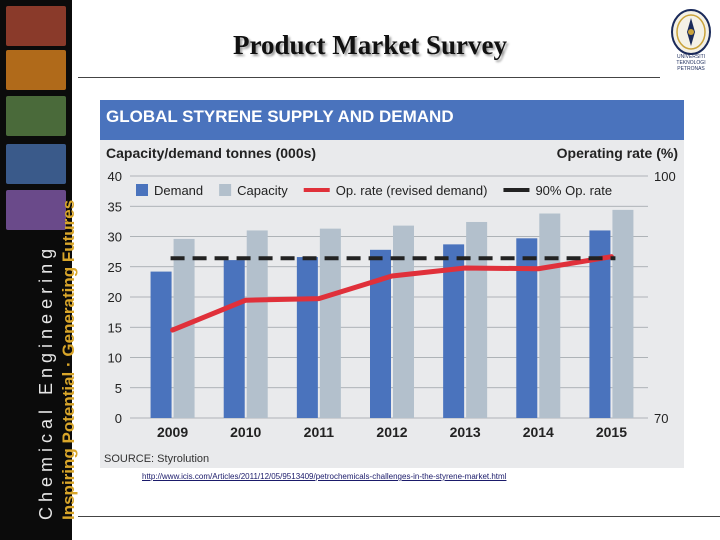 The width and height of the screenshot is (720, 540). Describe the element at coordinates (156, 459) in the screenshot. I see `chart-source: SOURCE: Styrolution` at that location.